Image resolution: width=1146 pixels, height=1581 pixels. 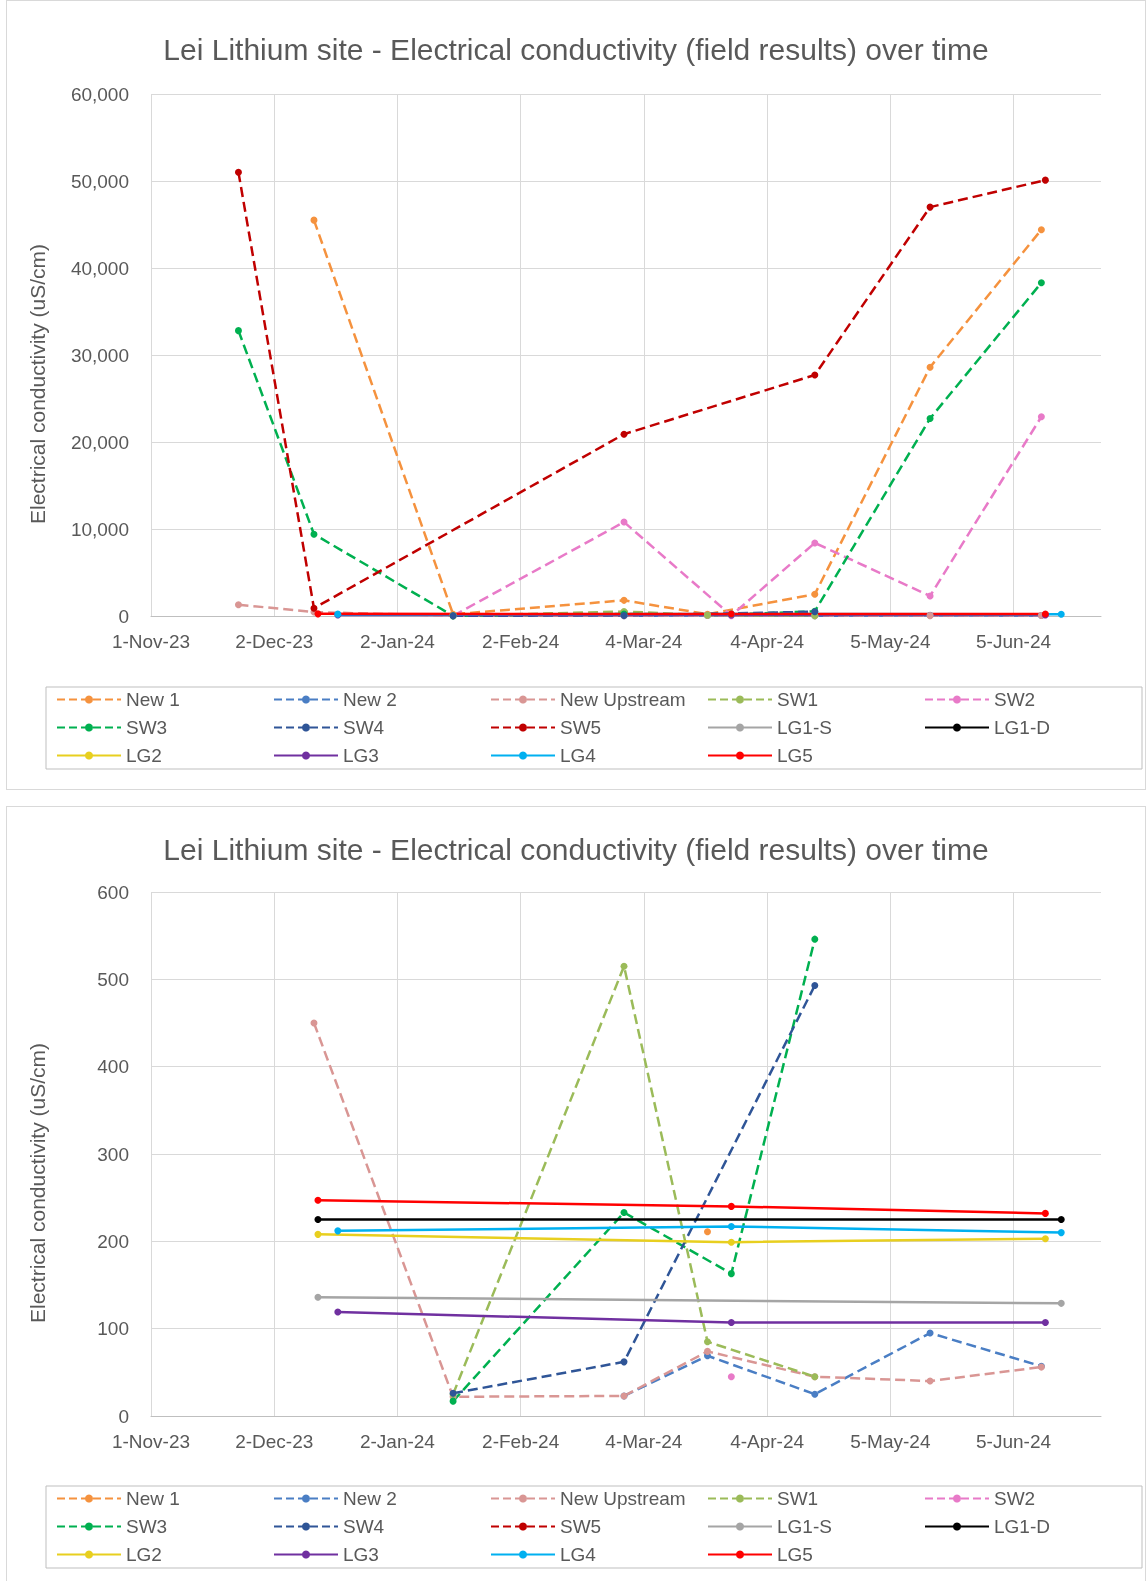 I want to click on legend-label: SW1, so click(x=798, y=699).